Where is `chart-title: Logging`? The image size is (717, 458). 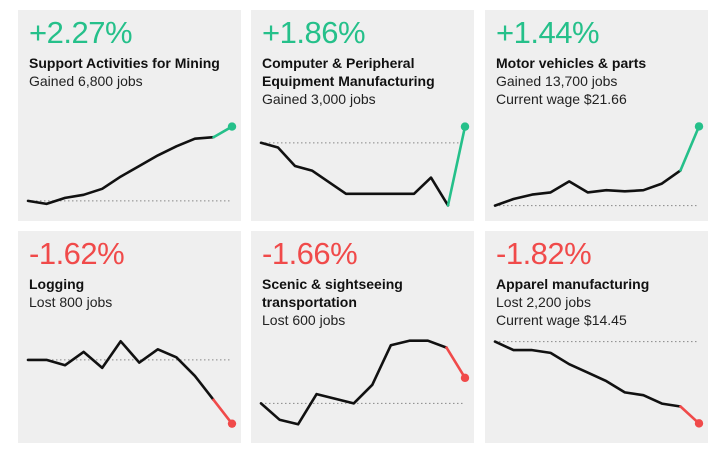 chart-title: Logging is located at coordinates (57, 284).